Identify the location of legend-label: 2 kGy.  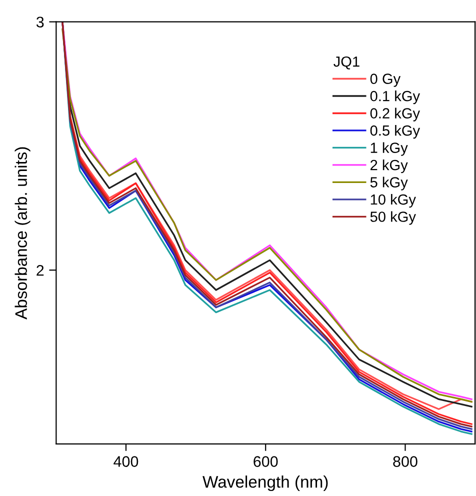
(389, 166).